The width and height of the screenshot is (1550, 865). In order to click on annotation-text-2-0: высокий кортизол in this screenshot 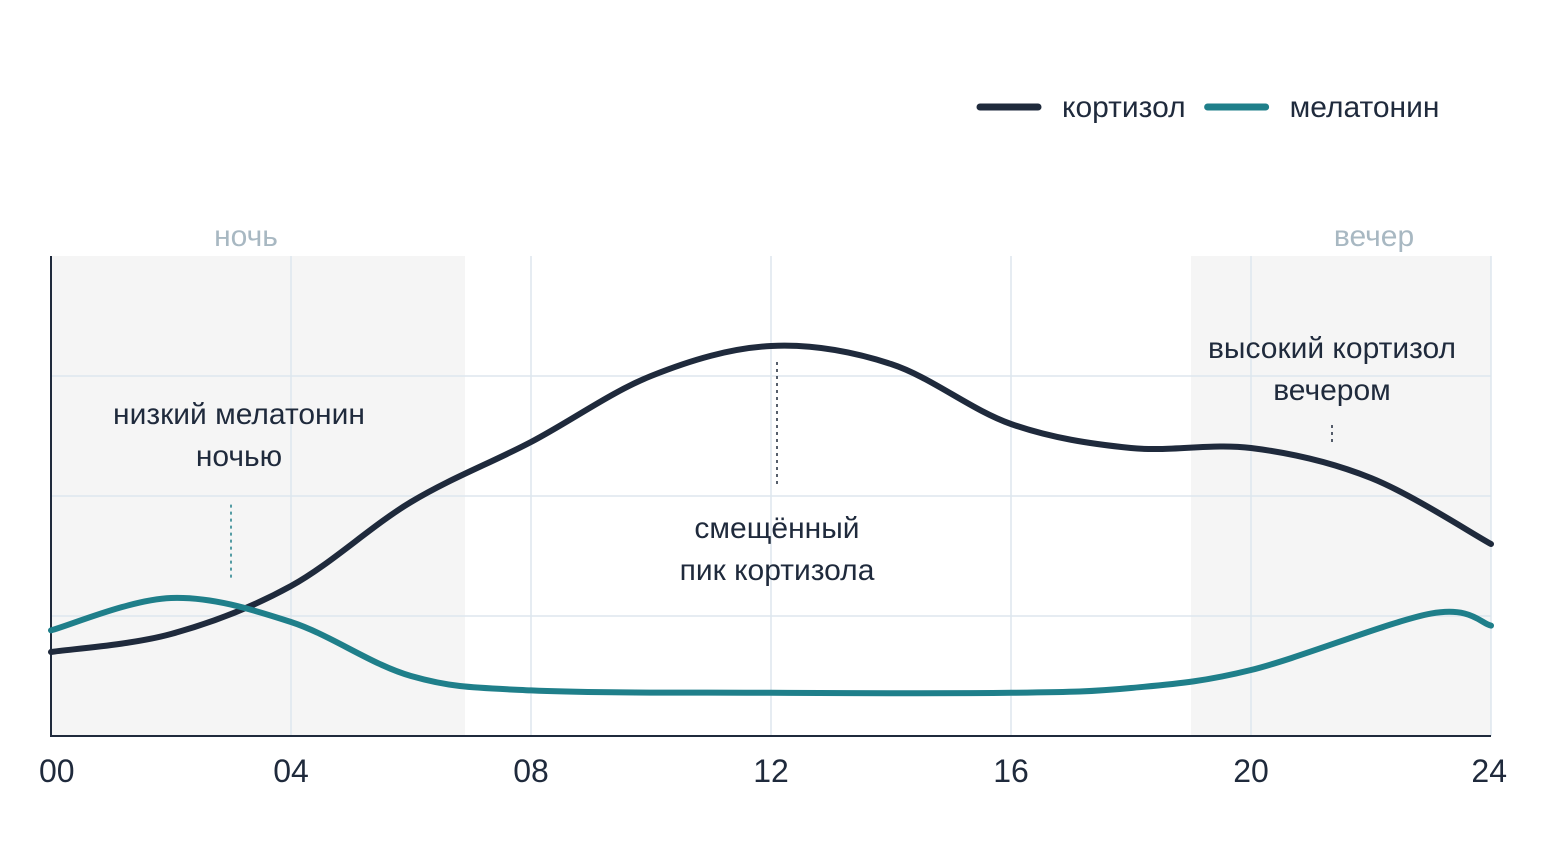, I will do `click(1332, 348)`.